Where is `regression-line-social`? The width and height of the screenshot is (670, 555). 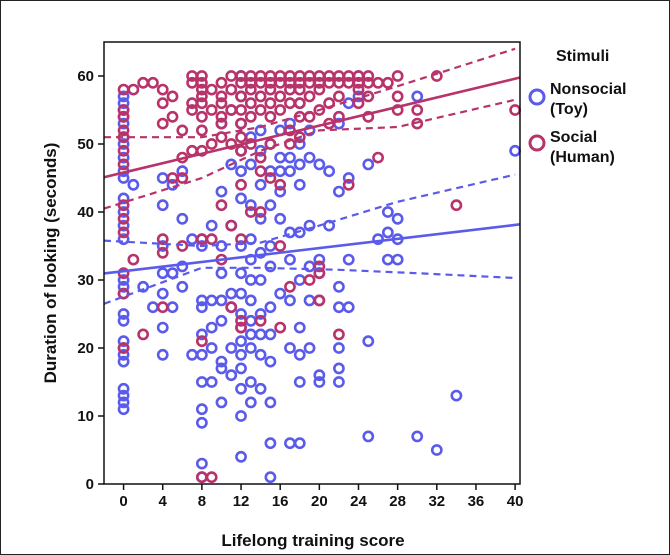 regression-line-social is located at coordinates (312, 127).